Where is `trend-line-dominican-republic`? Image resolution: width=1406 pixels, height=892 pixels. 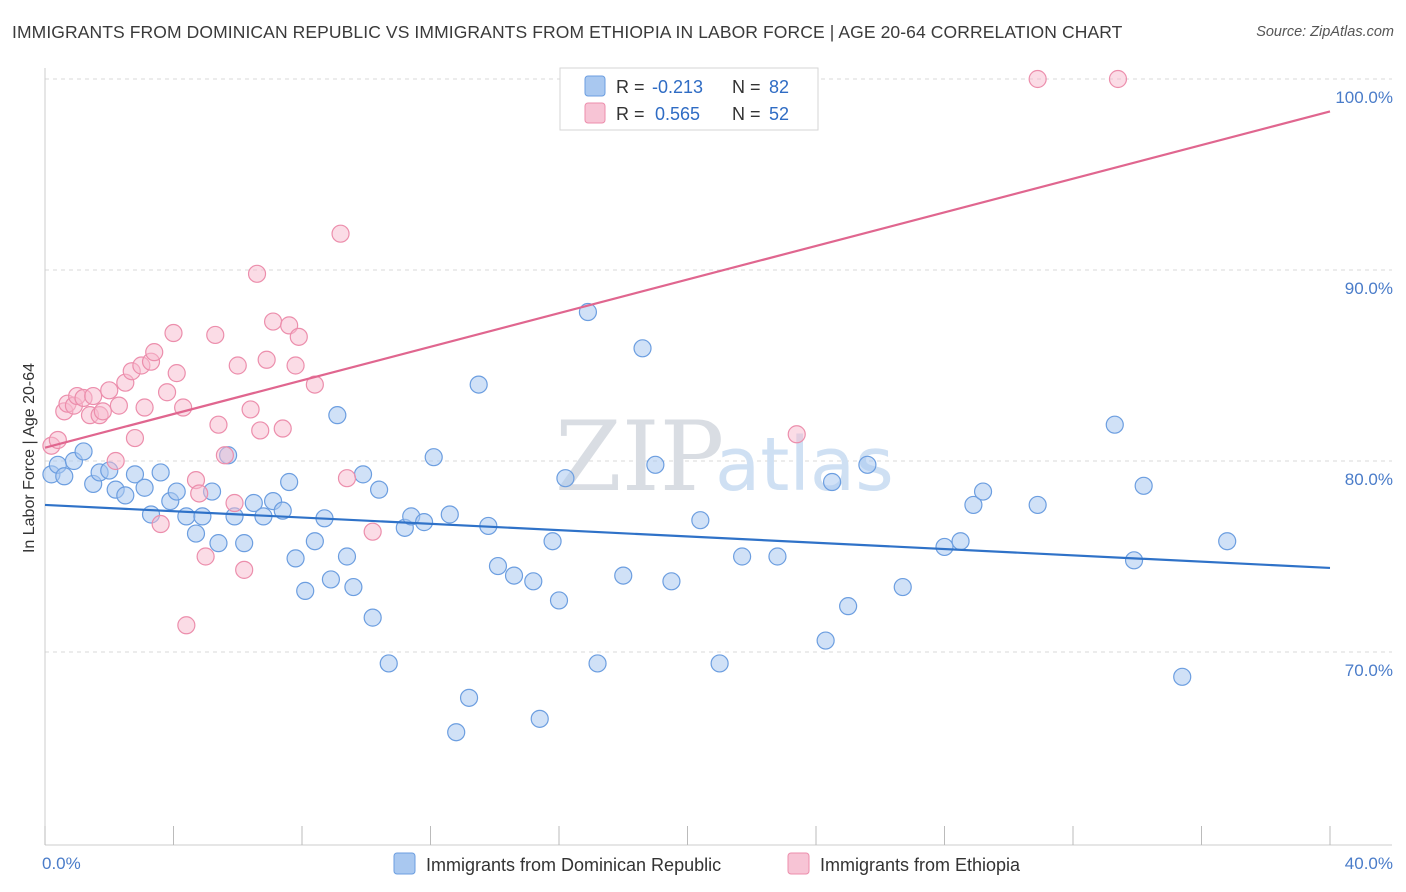 trend-line-dominican-republic is located at coordinates (687, 536).